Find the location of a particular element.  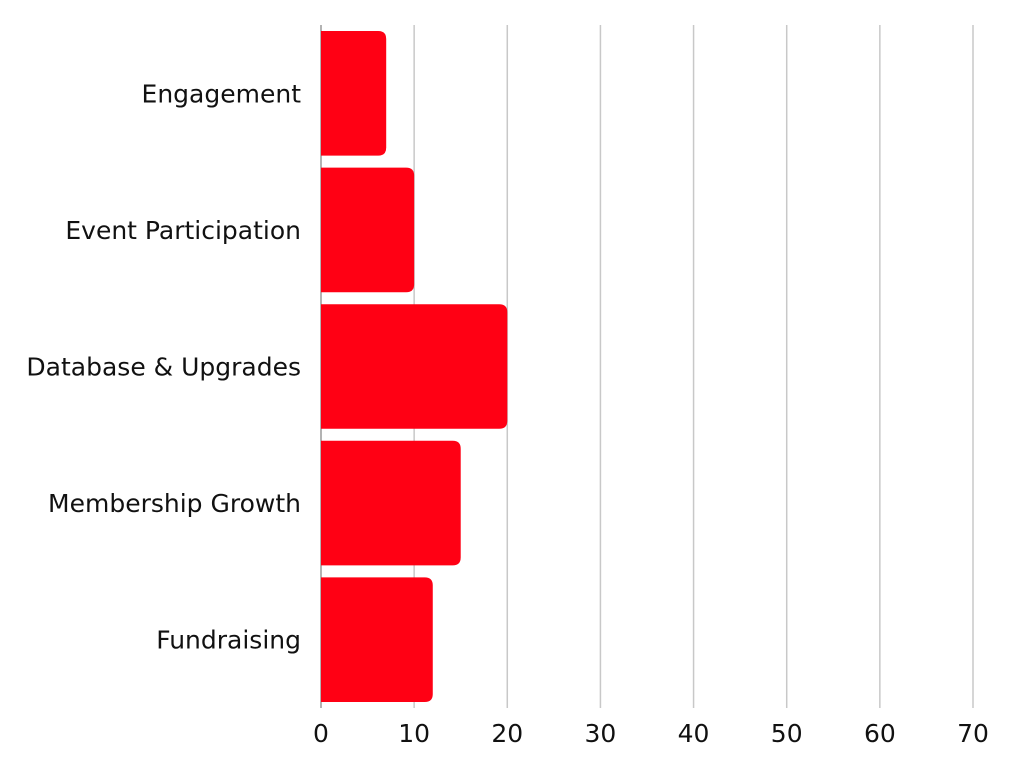

x-tick-label-70: 70 is located at coordinates (973, 733).